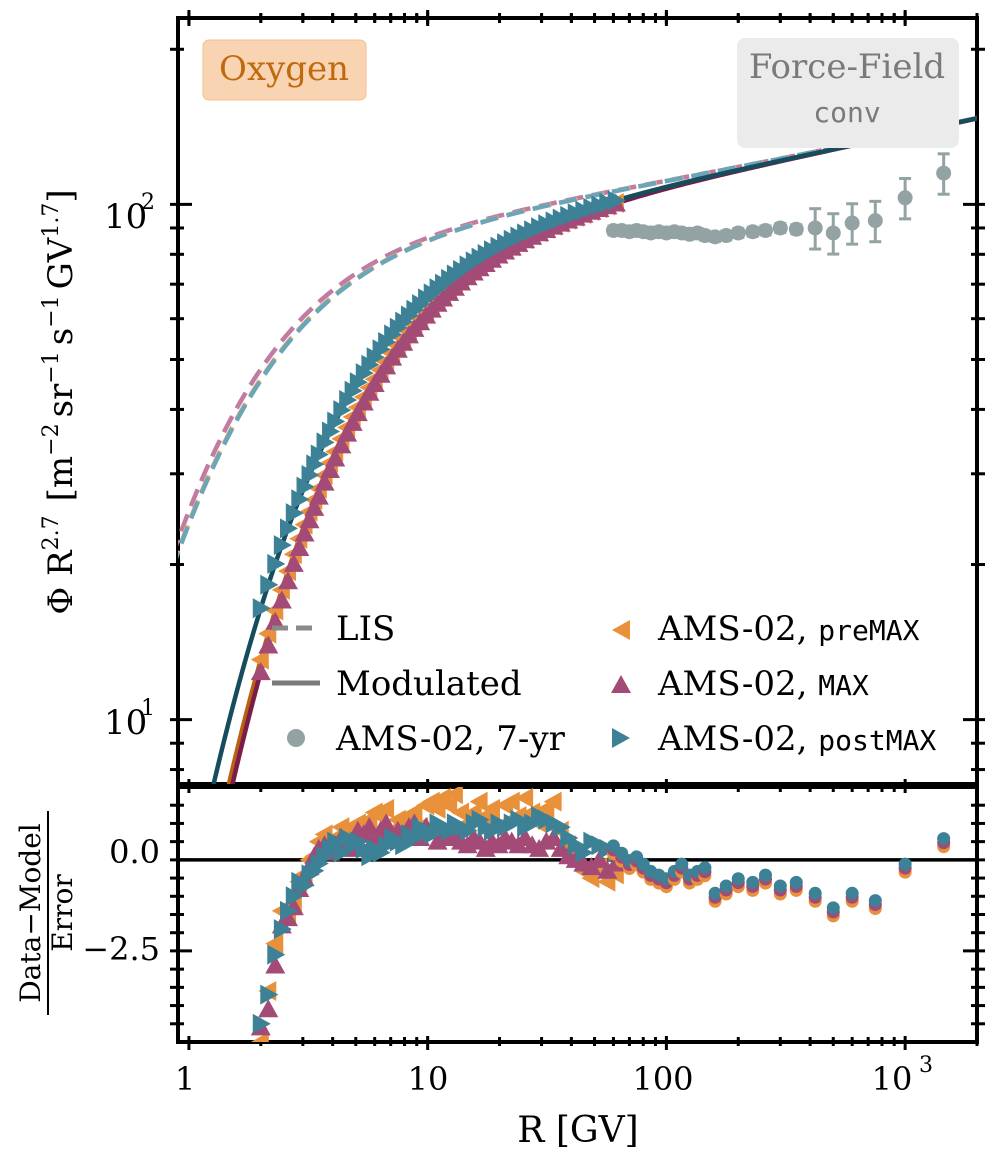 The image size is (997, 1157). I want to click on legend-label-max: AMS-02, MAX, so click(763, 684).